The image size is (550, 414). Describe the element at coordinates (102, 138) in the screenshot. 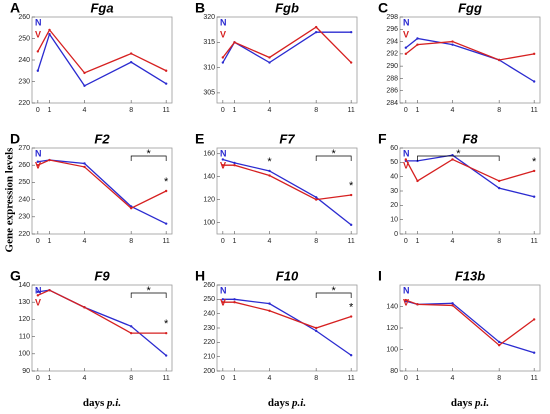

I see `panel-title: F2` at that location.